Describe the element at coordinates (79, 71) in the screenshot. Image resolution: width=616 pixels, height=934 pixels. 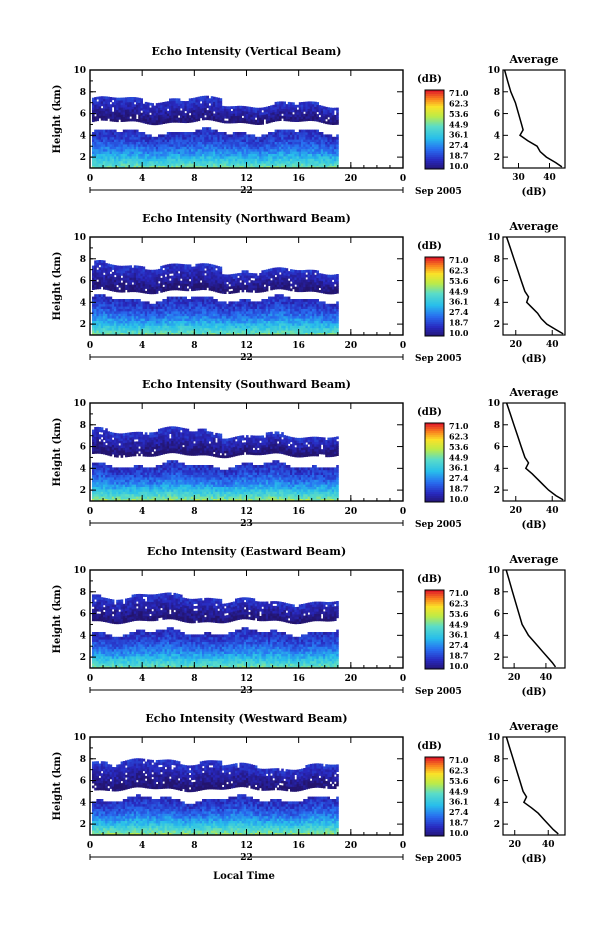
I see `y-tick-label: 10` at that location.